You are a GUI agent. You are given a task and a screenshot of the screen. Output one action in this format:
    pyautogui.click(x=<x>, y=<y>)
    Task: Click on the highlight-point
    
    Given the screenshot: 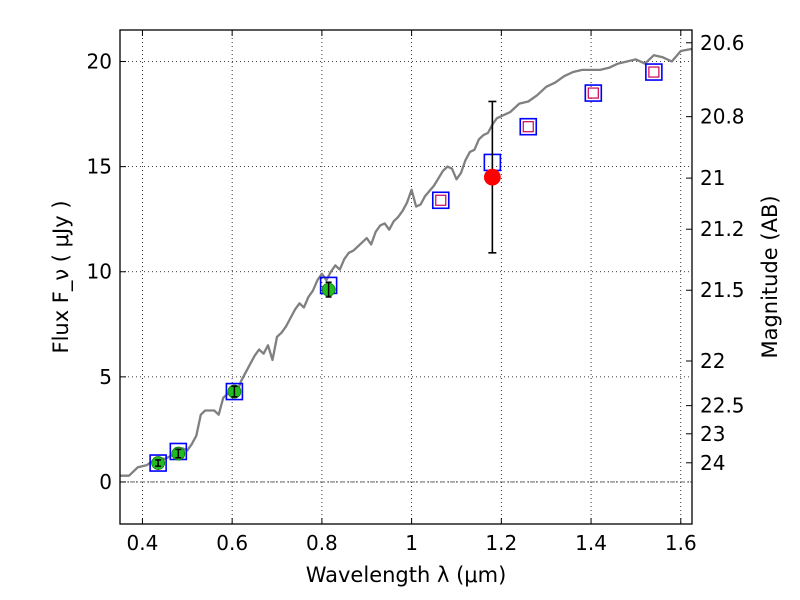 What is the action you would take?
    pyautogui.click(x=492, y=177)
    